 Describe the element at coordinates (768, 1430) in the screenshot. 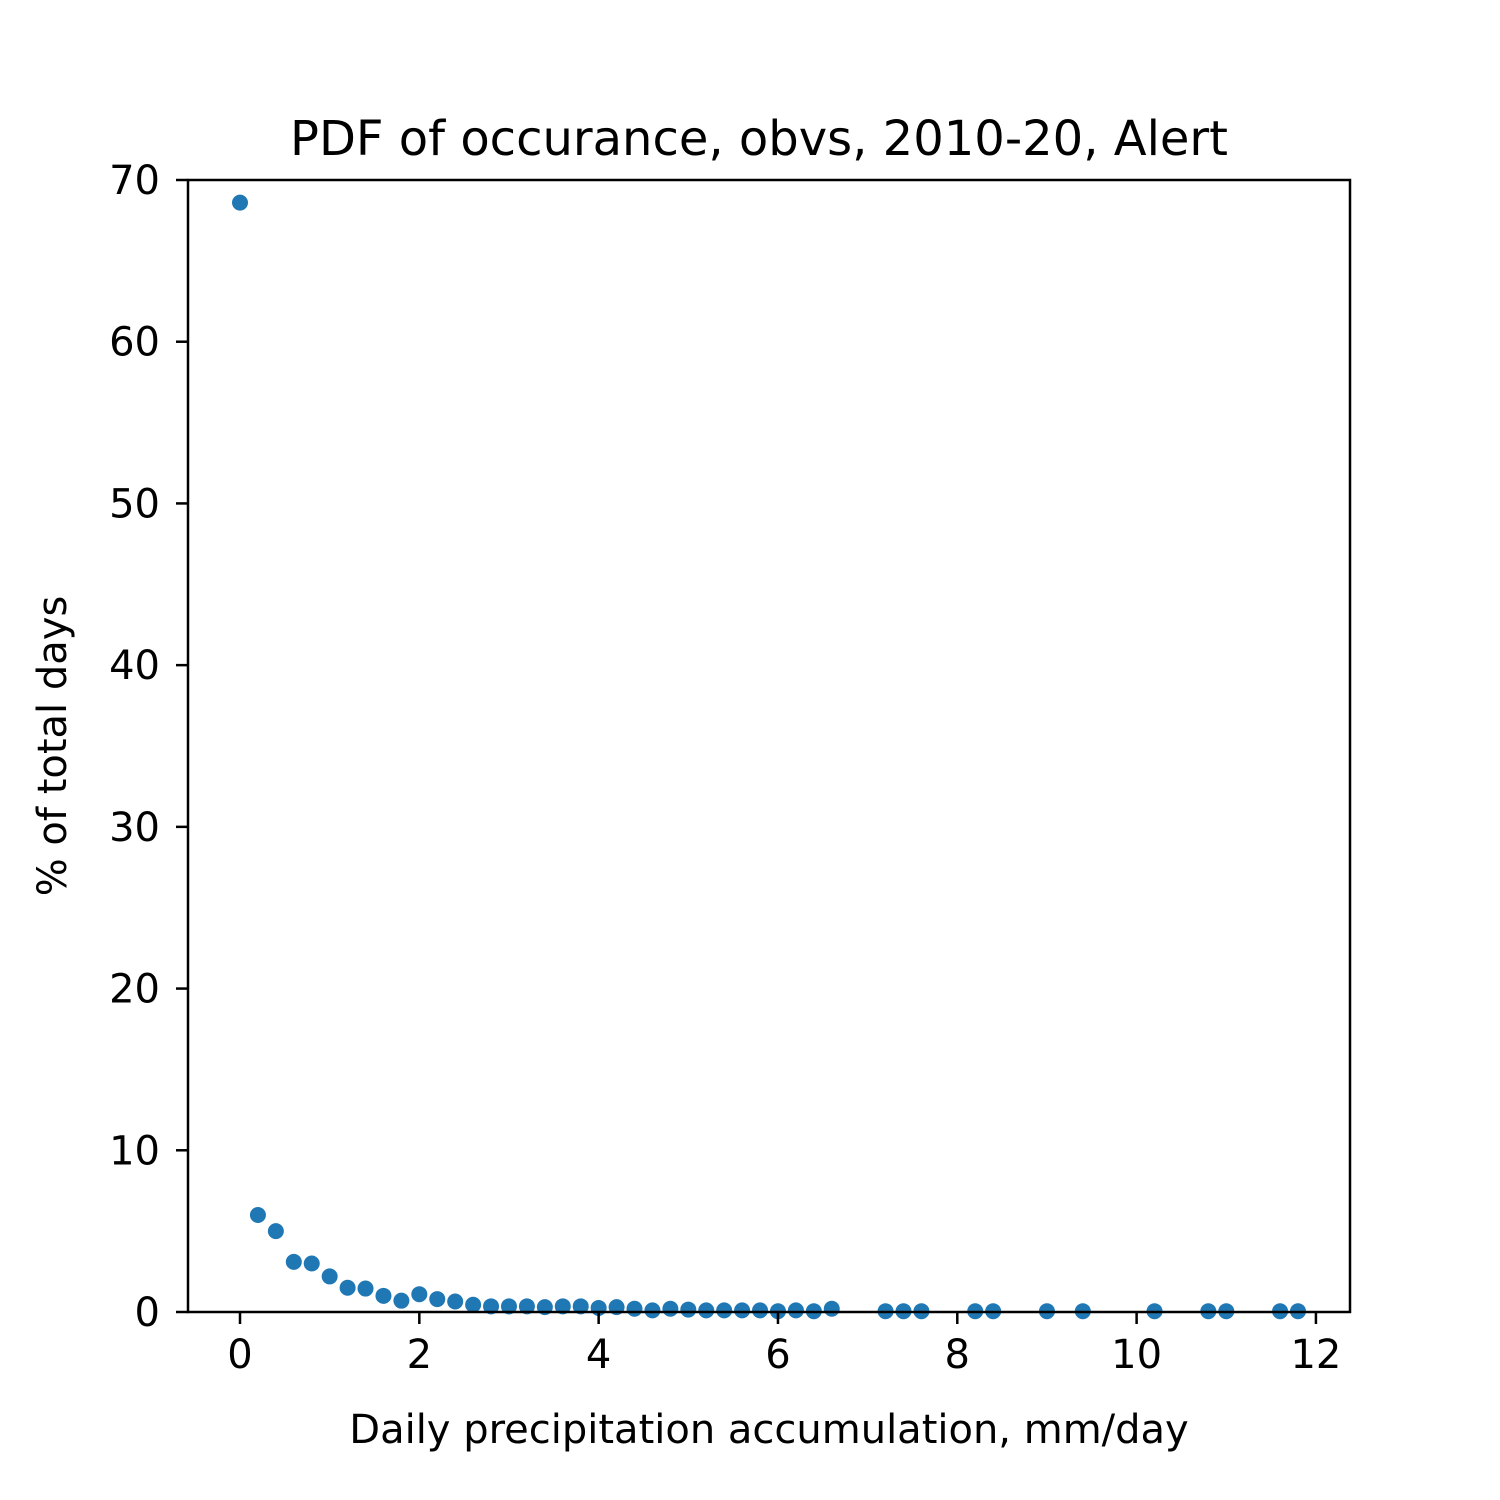

I see `x-axis-label: Daily precipitation accumulation, mm/day` at that location.